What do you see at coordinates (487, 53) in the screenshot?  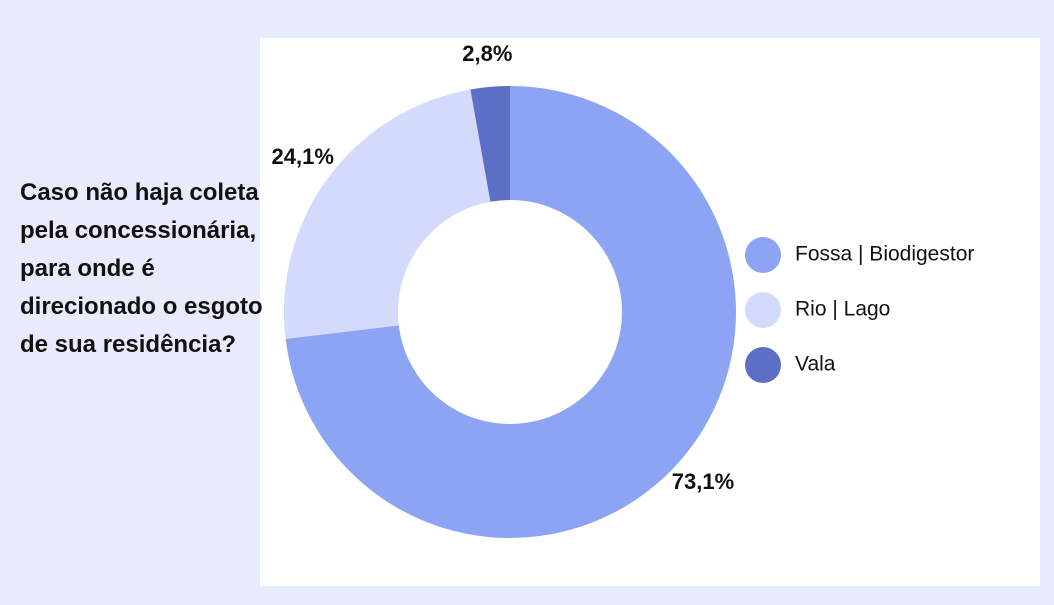 I see `data-label: 2,8%` at bounding box center [487, 53].